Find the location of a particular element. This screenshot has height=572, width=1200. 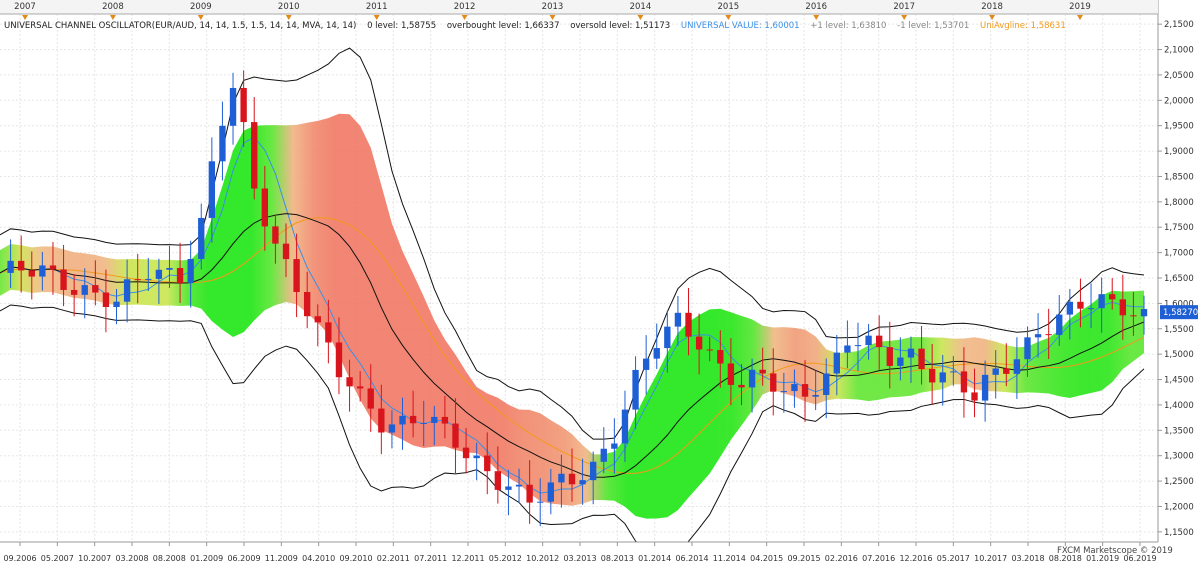

watermark: FXCM Marketscope © 2019 is located at coordinates (1115, 551).